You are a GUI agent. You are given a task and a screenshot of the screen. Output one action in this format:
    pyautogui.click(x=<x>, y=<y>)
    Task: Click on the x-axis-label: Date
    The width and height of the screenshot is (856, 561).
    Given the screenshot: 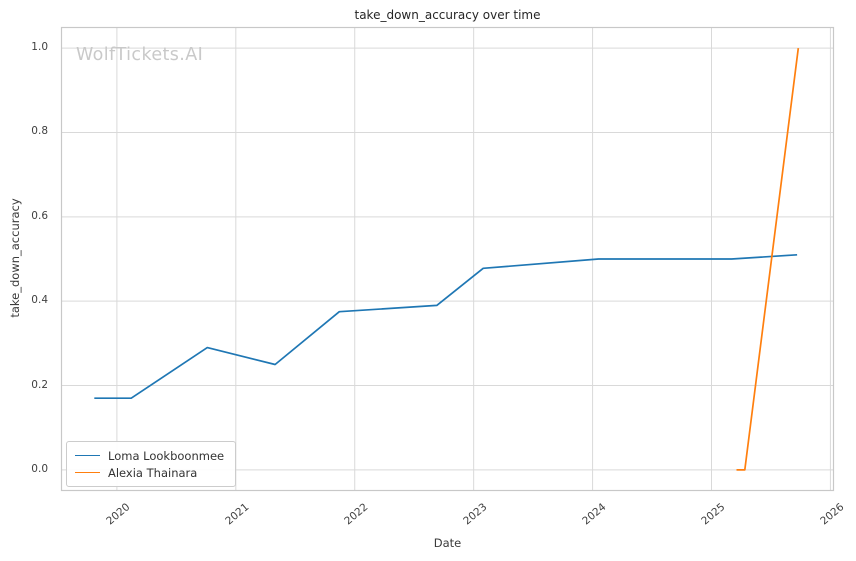 What is the action you would take?
    pyautogui.click(x=447, y=543)
    